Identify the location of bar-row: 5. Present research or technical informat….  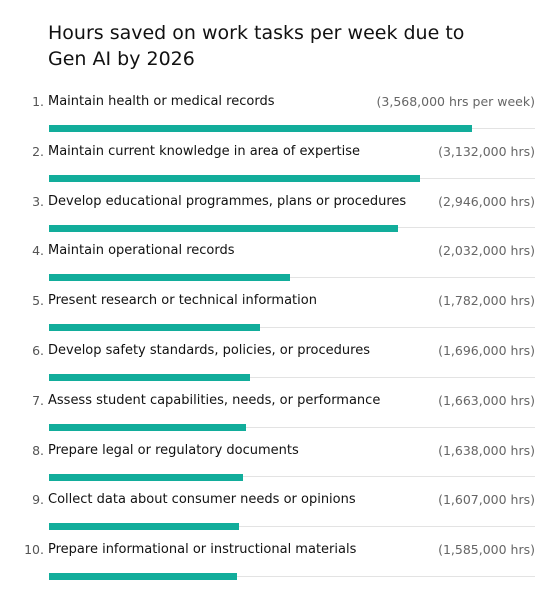
(277, 305).